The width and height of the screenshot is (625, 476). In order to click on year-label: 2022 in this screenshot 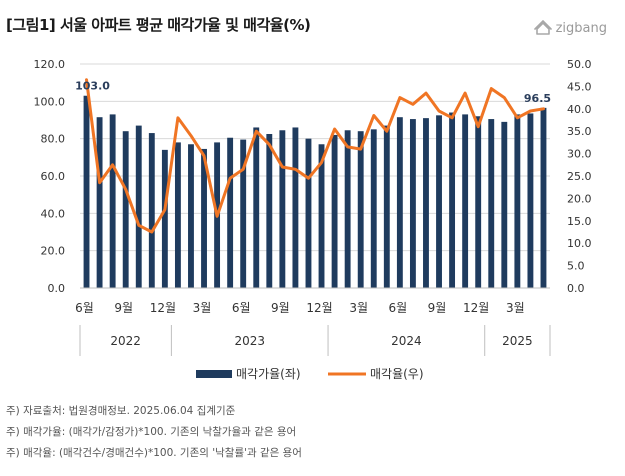, I will do `click(125, 341)`.